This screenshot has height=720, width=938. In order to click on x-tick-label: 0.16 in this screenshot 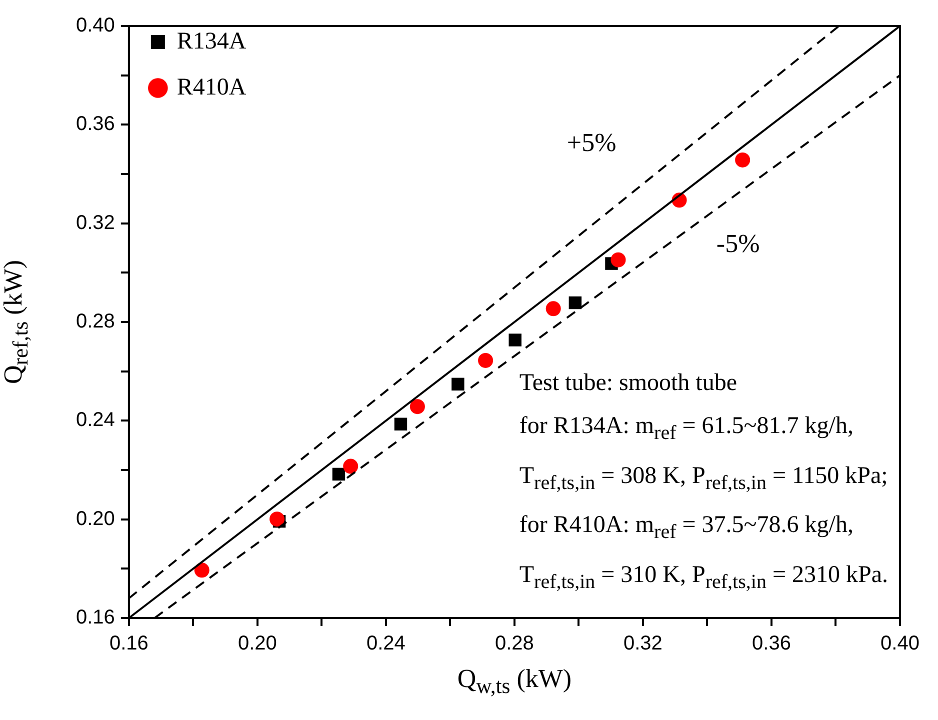, I will do `click(128, 643)`.